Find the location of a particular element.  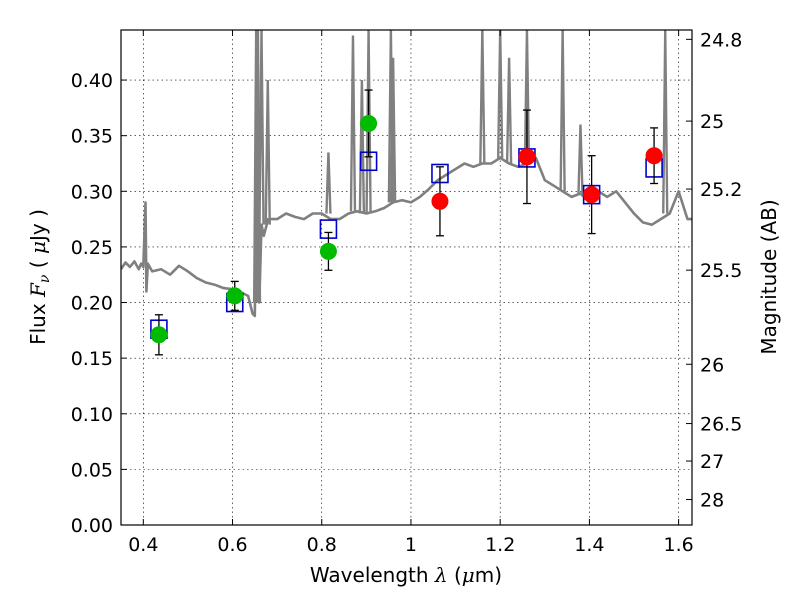

y2-tick-label: 24.8 is located at coordinates (721, 40).